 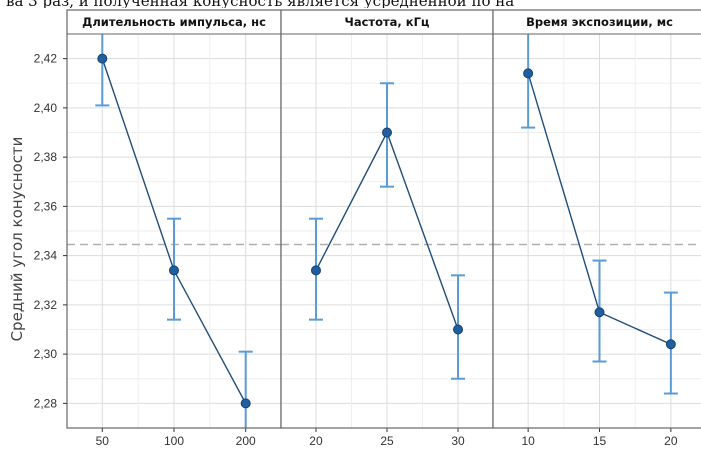 I want to click on y-tick-label: 2,34, so click(x=46, y=256).